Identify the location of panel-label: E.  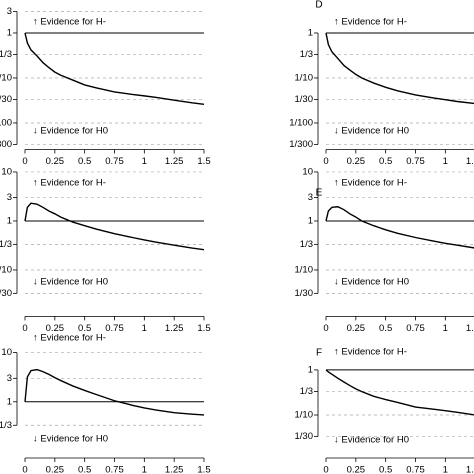
(319, 193).